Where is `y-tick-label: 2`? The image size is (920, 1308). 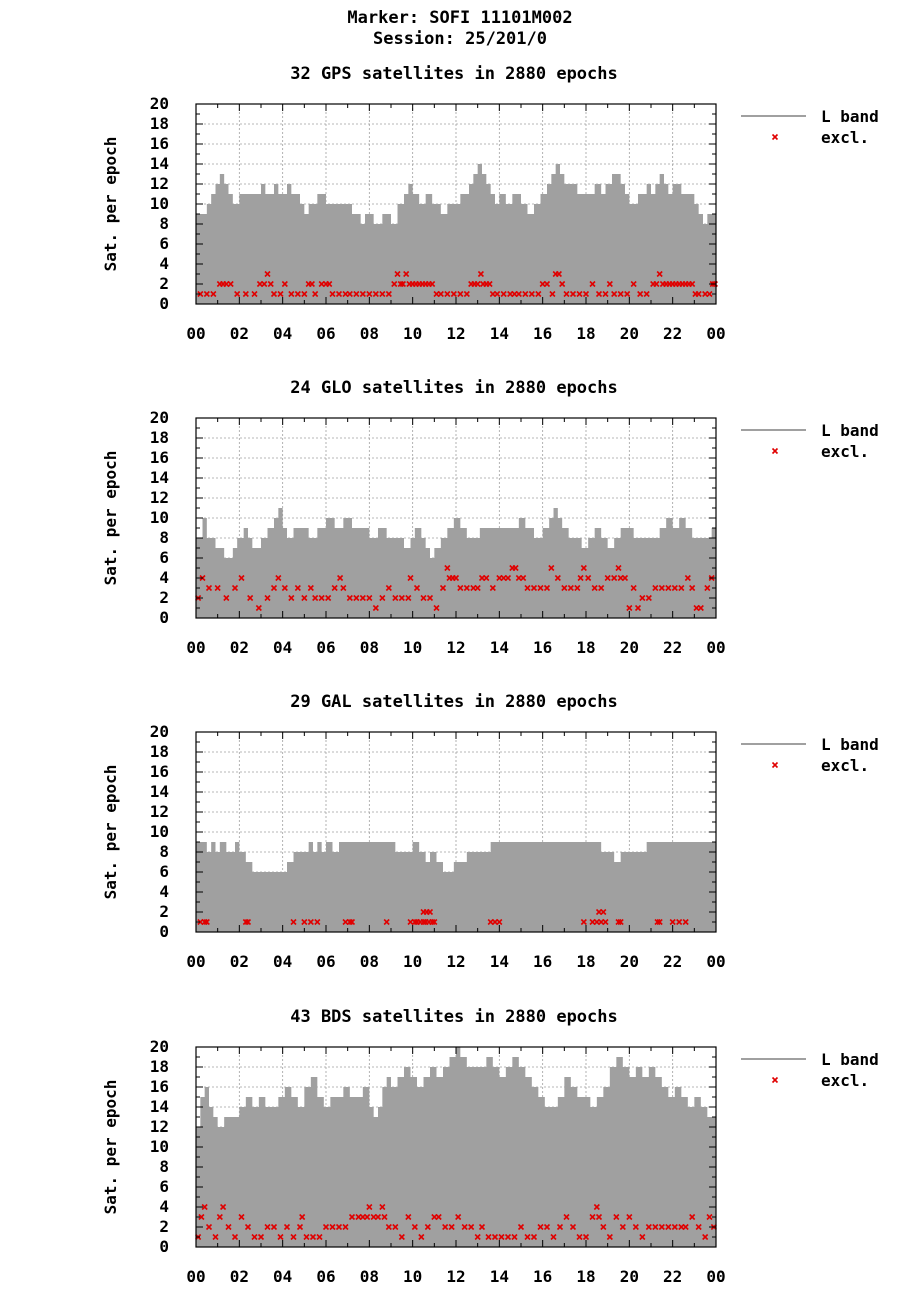 y-tick-label: 2 is located at coordinates (164, 283).